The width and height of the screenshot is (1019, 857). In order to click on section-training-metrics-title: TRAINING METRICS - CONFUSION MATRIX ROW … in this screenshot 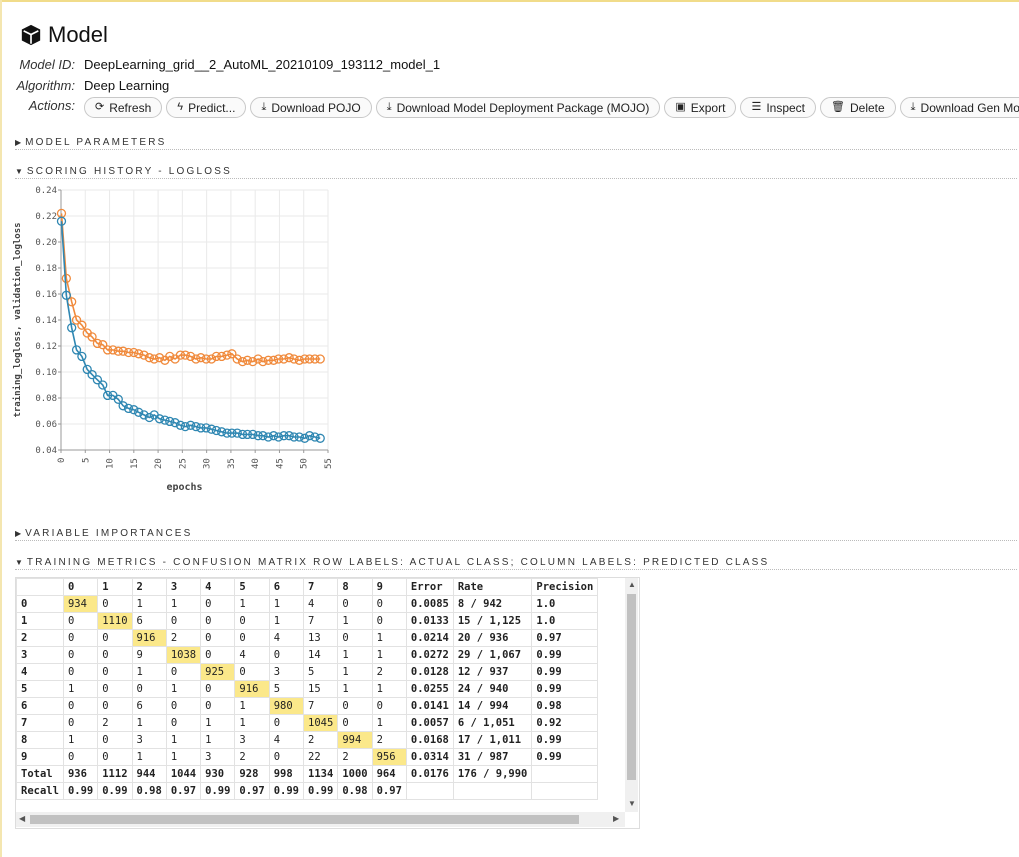, I will do `click(398, 562)`.